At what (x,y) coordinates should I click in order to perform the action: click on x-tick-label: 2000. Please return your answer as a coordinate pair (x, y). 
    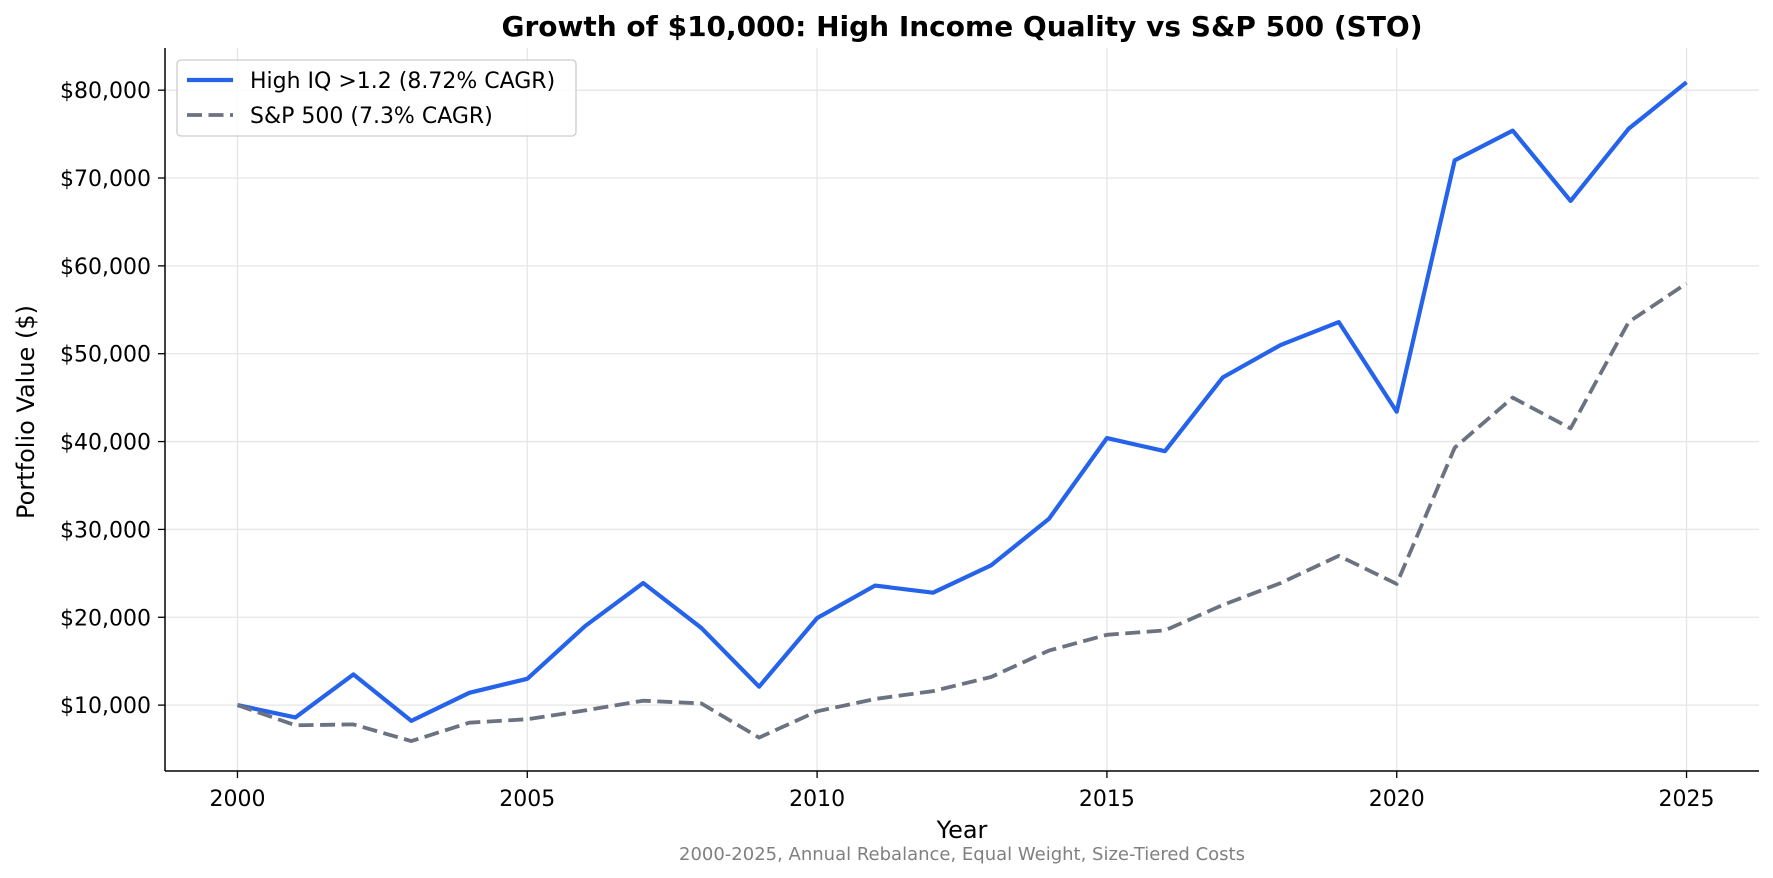
    Looking at the image, I should click on (237, 799).